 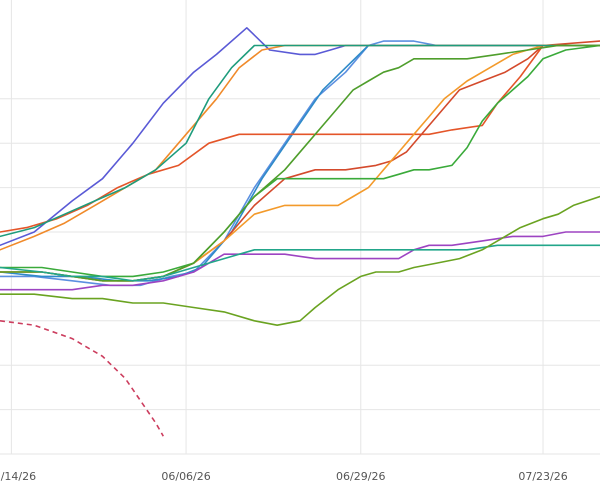 What do you see at coordinates (18, 476) in the screenshot?
I see `x-tick-label-0: 05/14/26` at bounding box center [18, 476].